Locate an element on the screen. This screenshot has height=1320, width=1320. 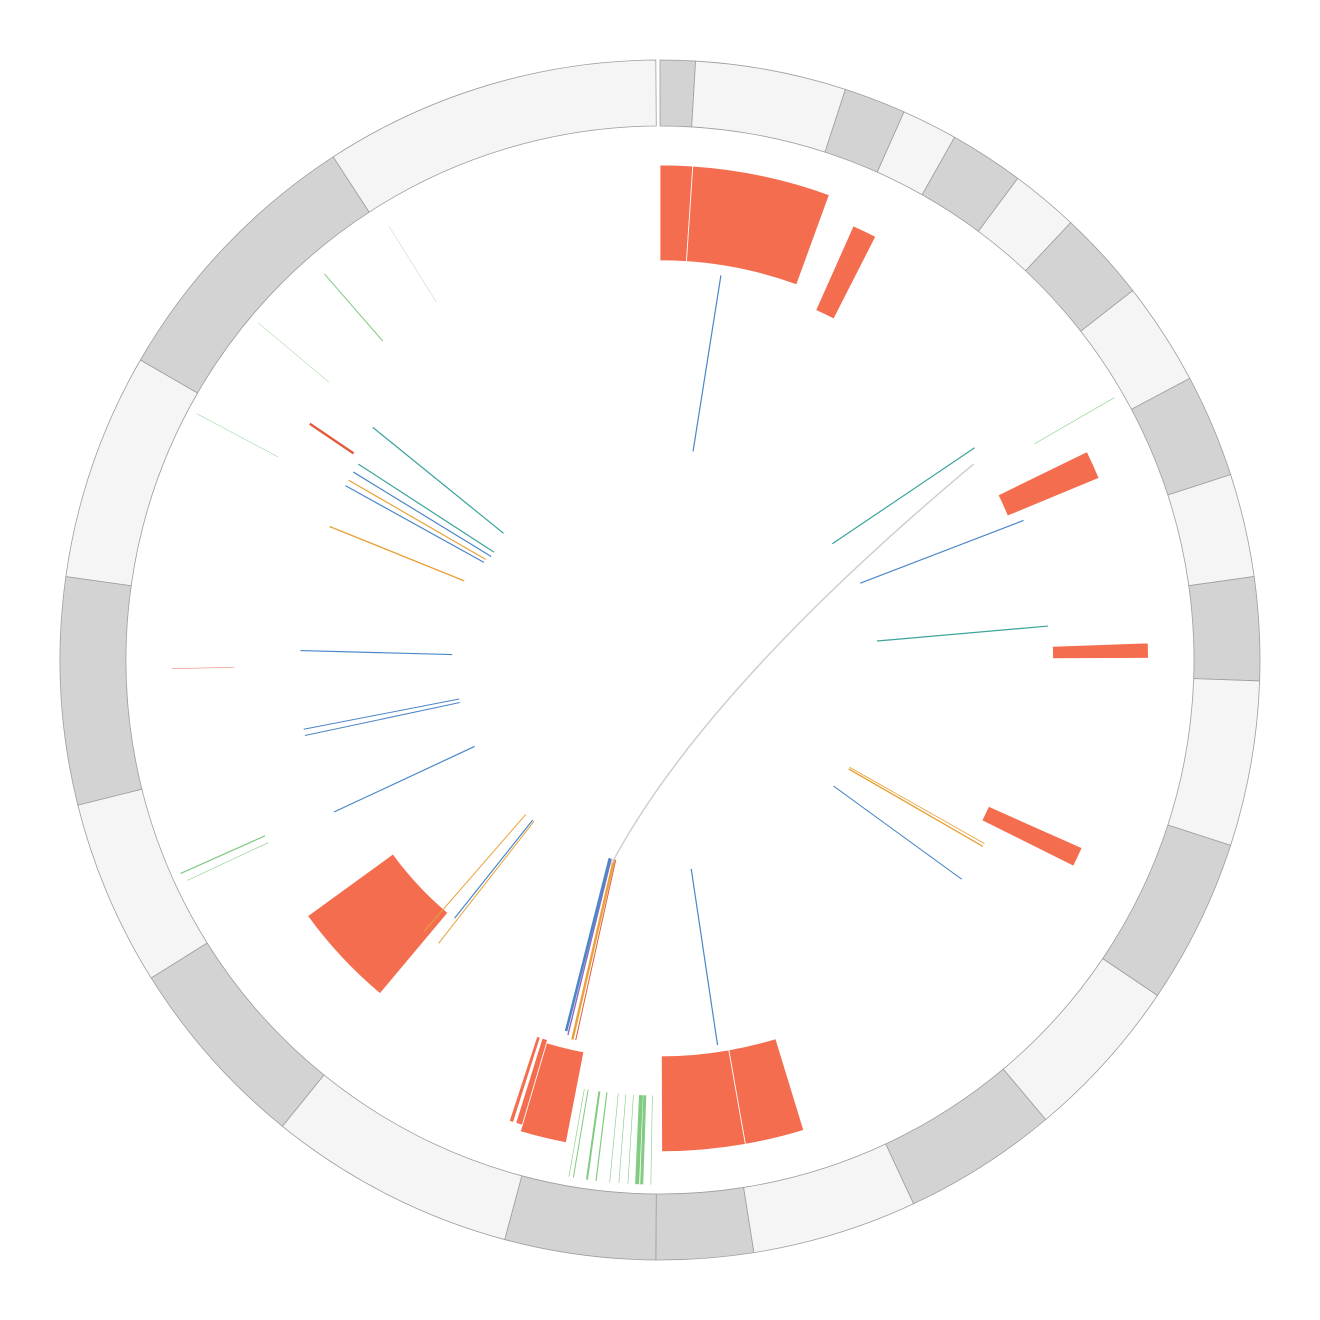
chord-link is located at coordinates (792, 664).